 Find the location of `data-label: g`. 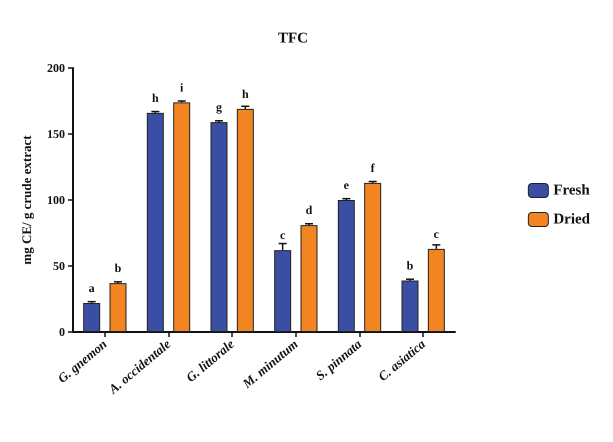

data-label: g is located at coordinates (219, 107).